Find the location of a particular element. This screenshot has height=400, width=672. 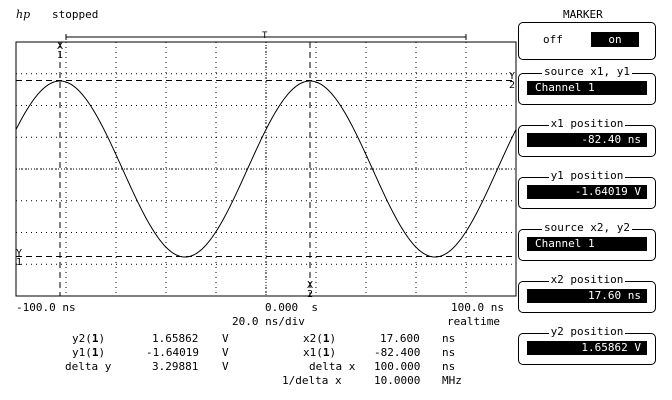

delta-y-value: 3.29881 is located at coordinates (175, 366).